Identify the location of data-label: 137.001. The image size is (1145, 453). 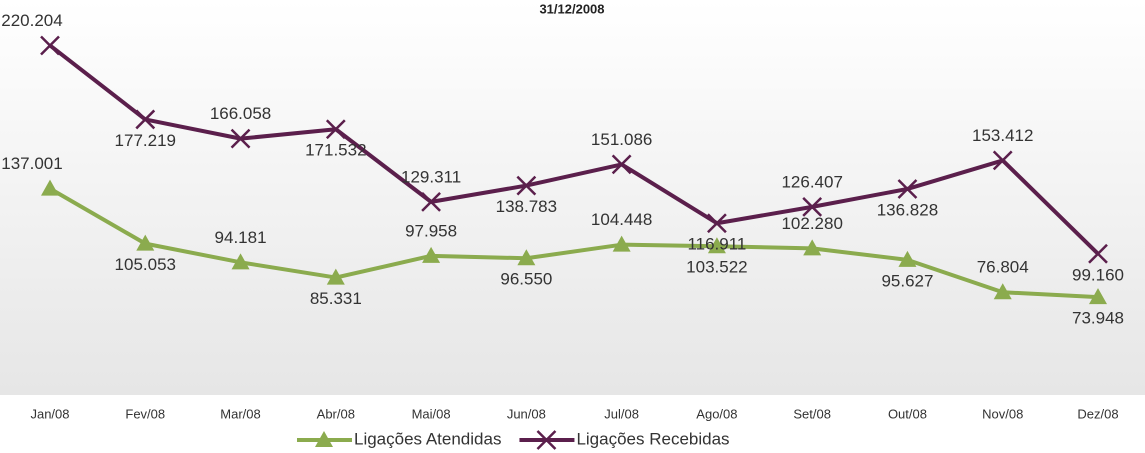
(31, 163).